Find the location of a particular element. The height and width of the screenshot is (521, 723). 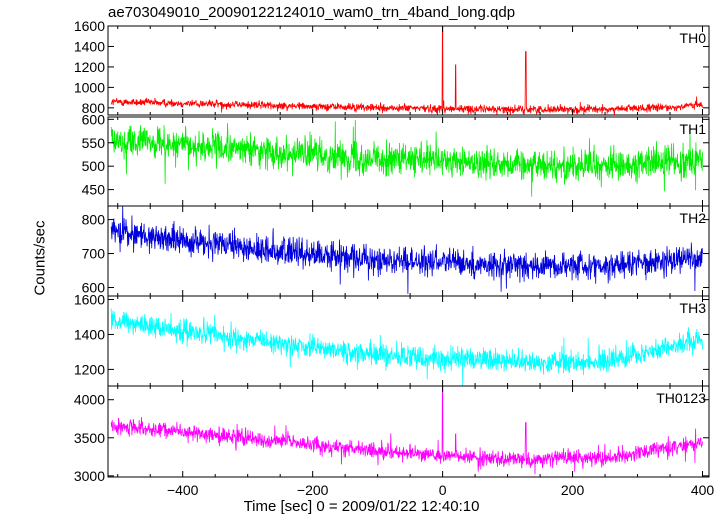

panel-label-th2: TH2 is located at coordinates (693, 218).